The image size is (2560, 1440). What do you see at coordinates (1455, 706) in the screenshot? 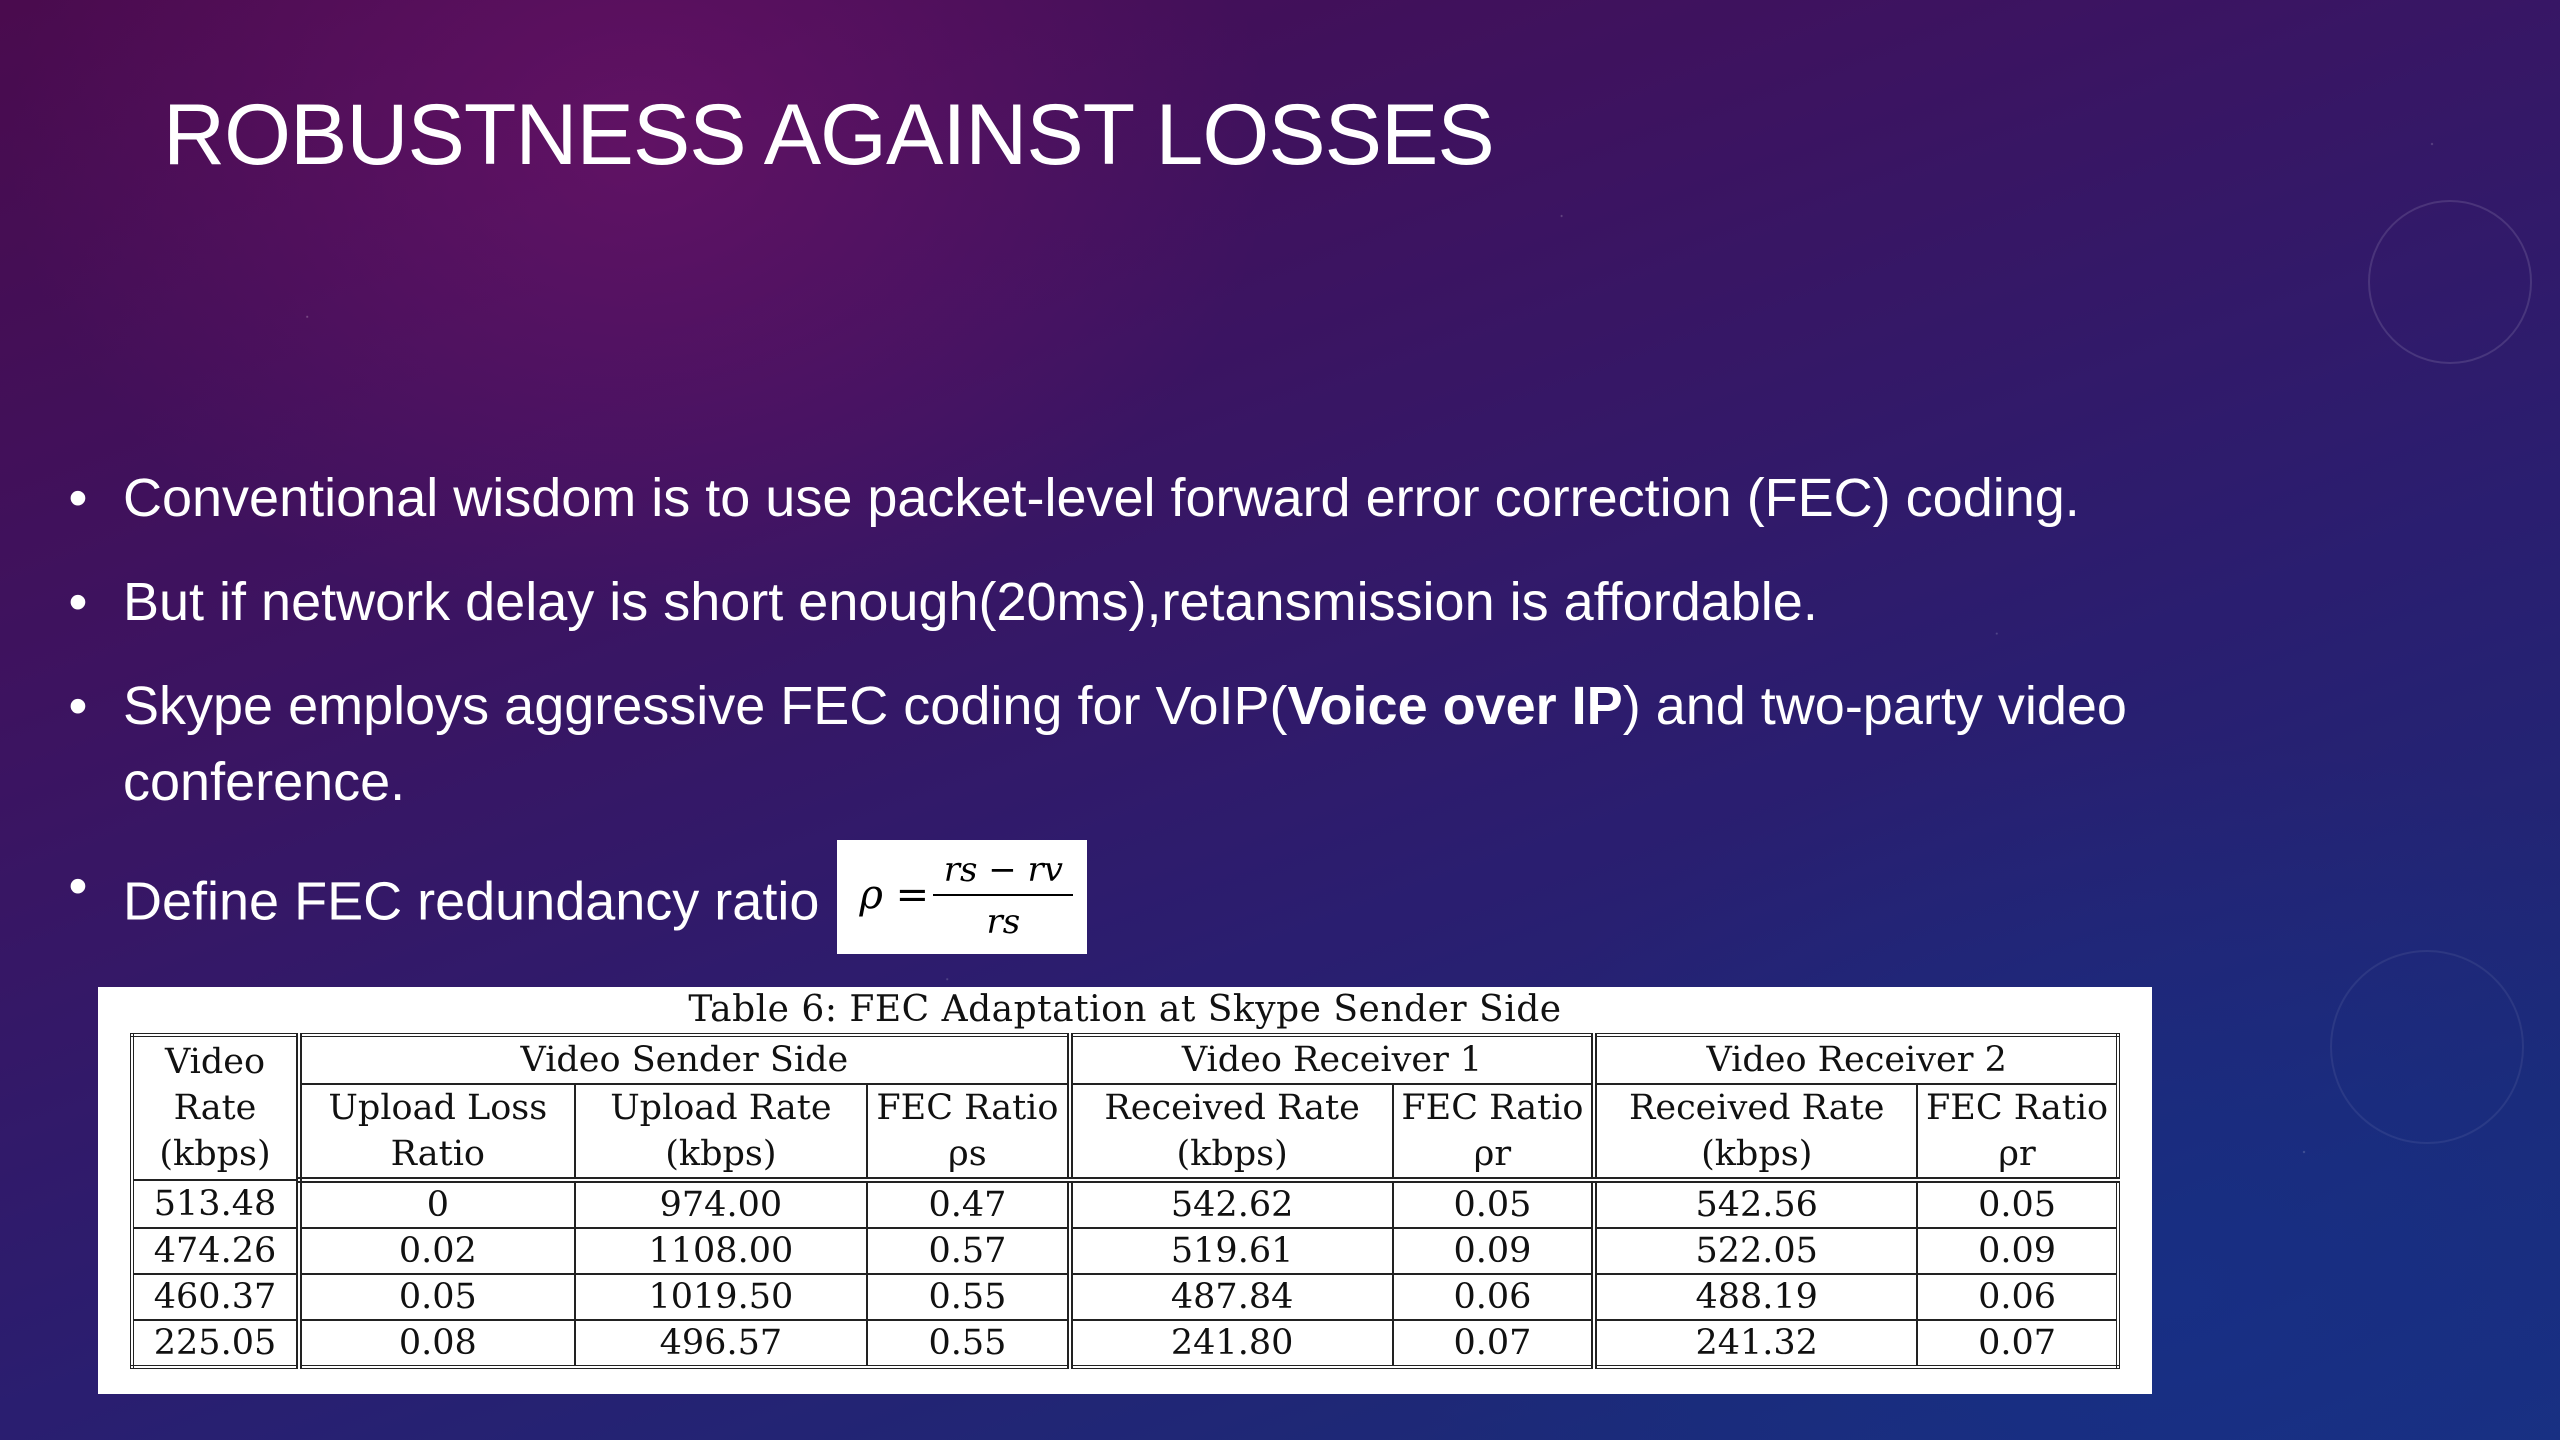
I see `bullet-text-bold: Voice over IP` at bounding box center [1455, 706].